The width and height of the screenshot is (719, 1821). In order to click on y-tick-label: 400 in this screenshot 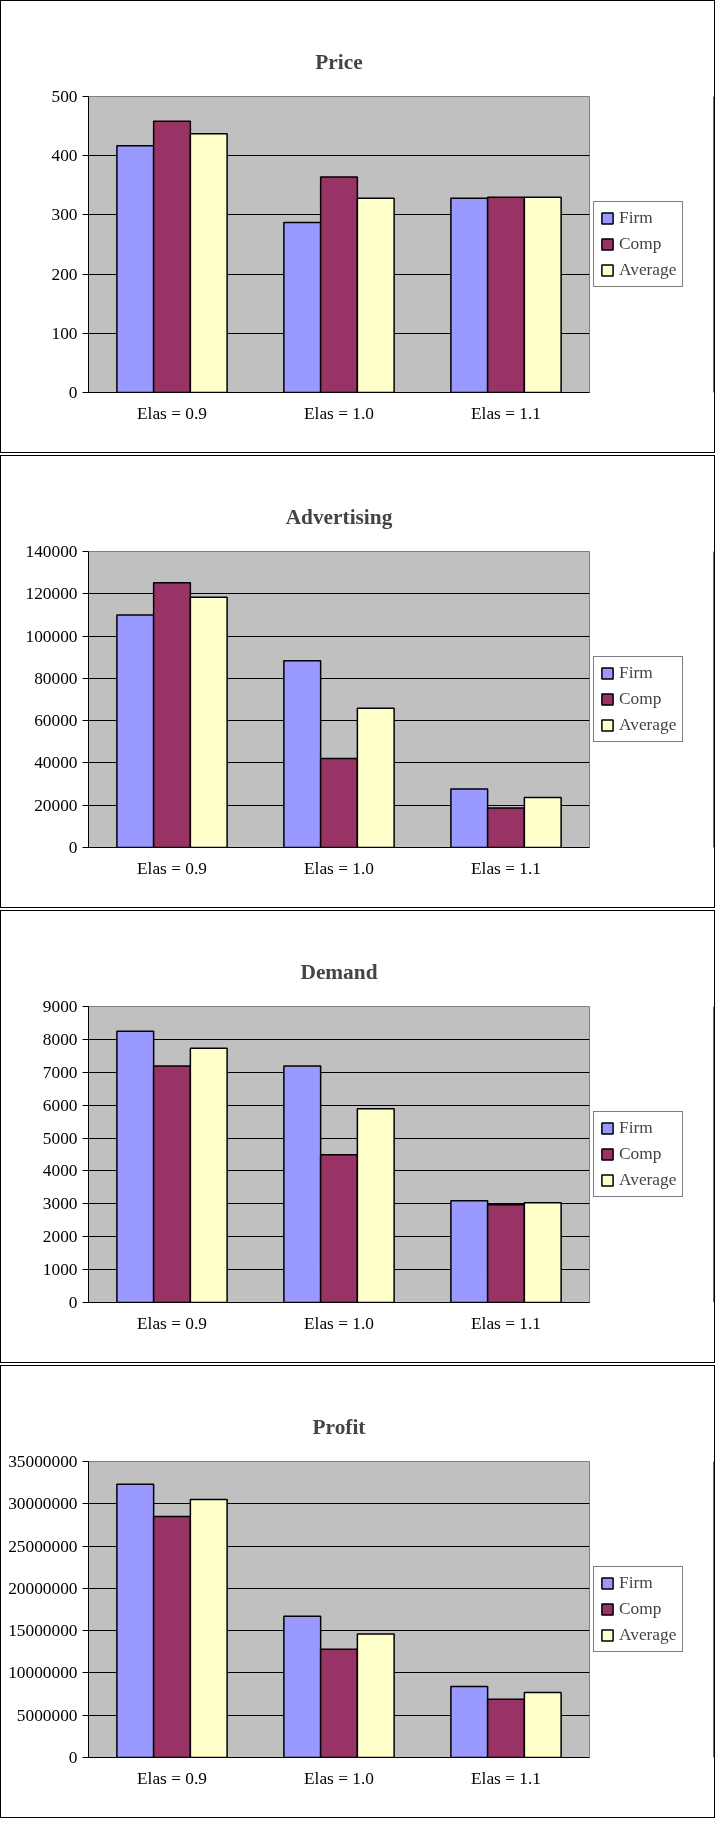, I will do `click(64, 156)`.